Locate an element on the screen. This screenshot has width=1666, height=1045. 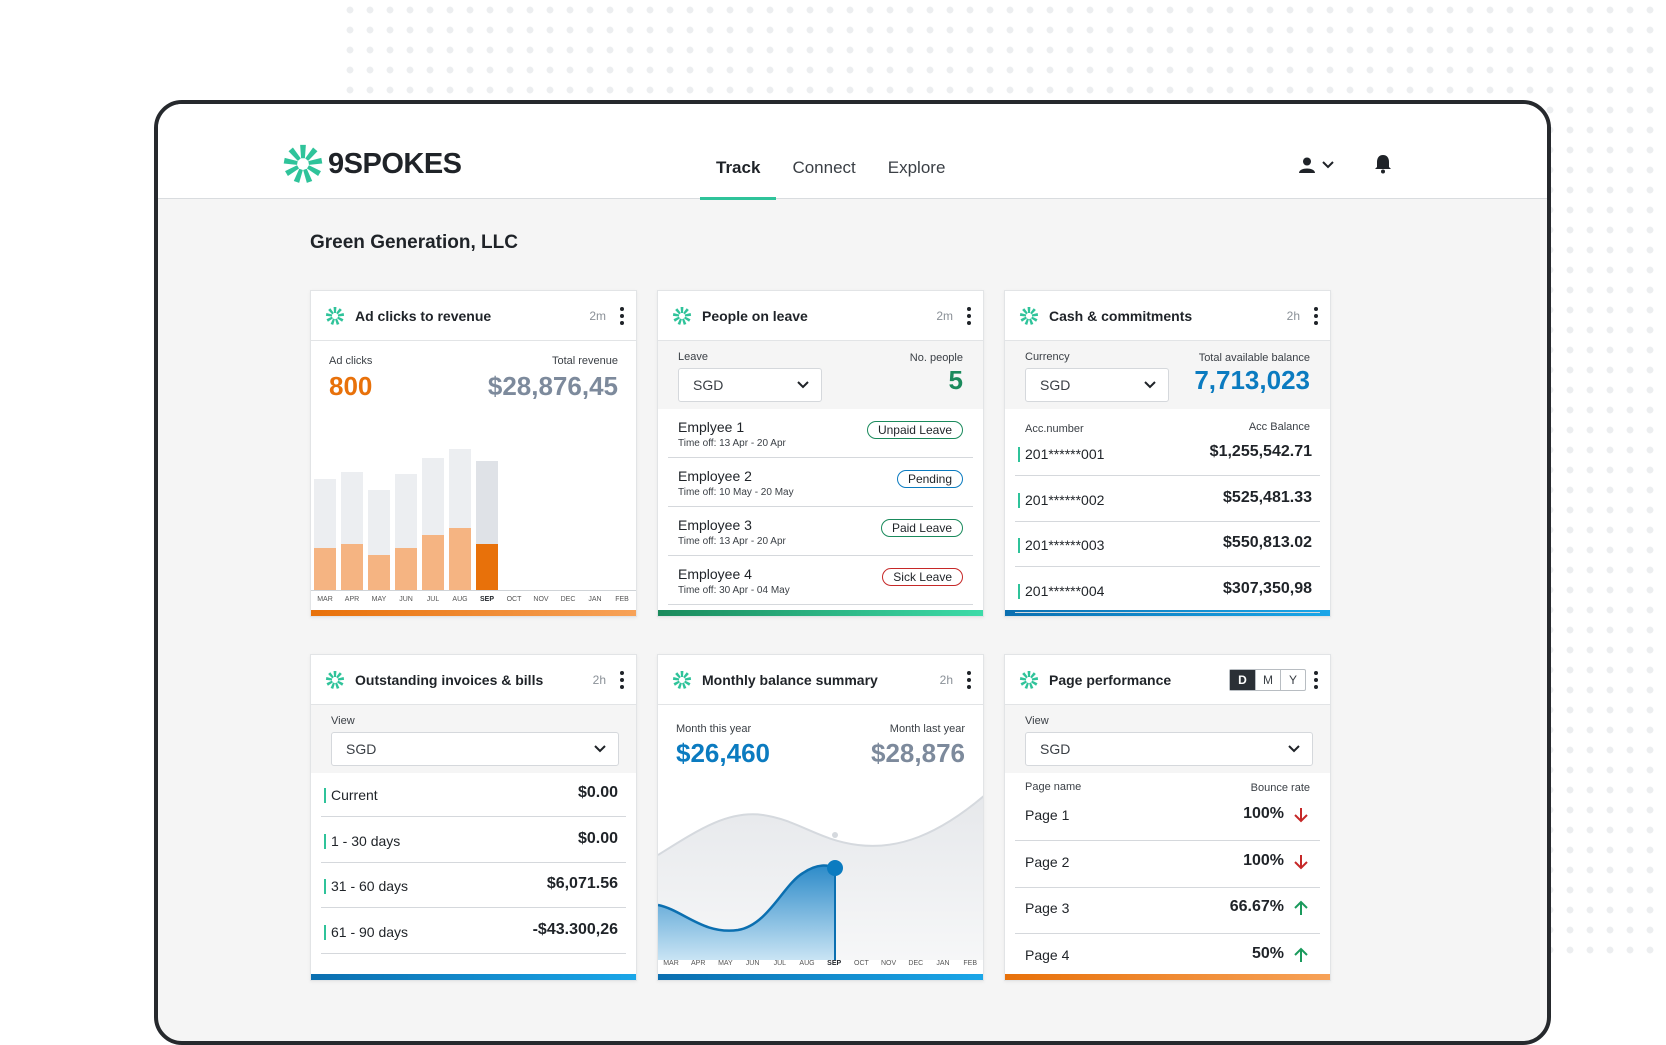
card-title: Monthly balance summary is located at coordinates (790, 679).